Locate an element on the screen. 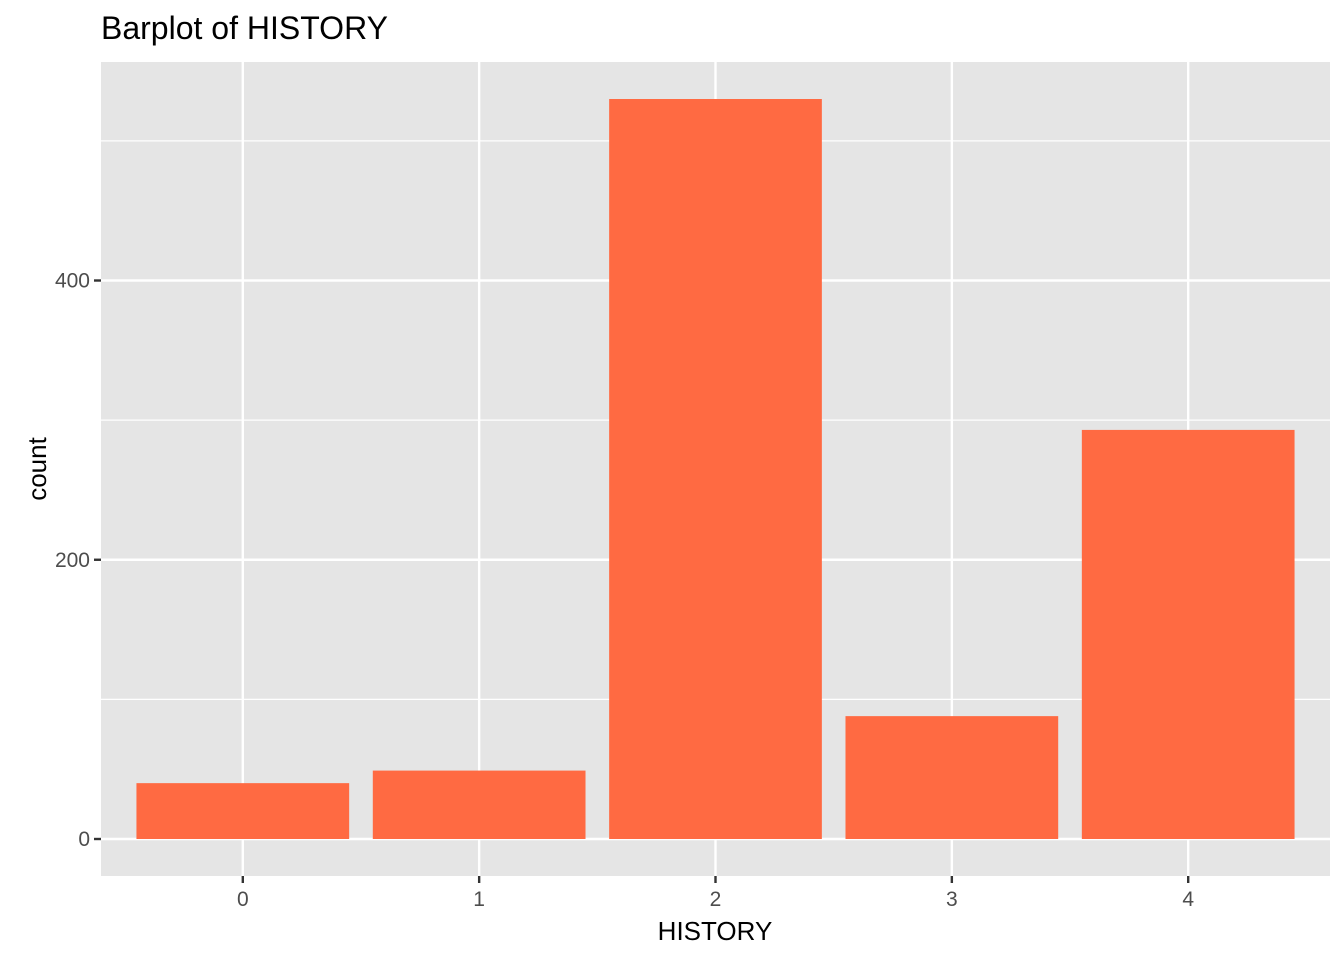  x-axis-title: HISTORY is located at coordinates (715, 931).